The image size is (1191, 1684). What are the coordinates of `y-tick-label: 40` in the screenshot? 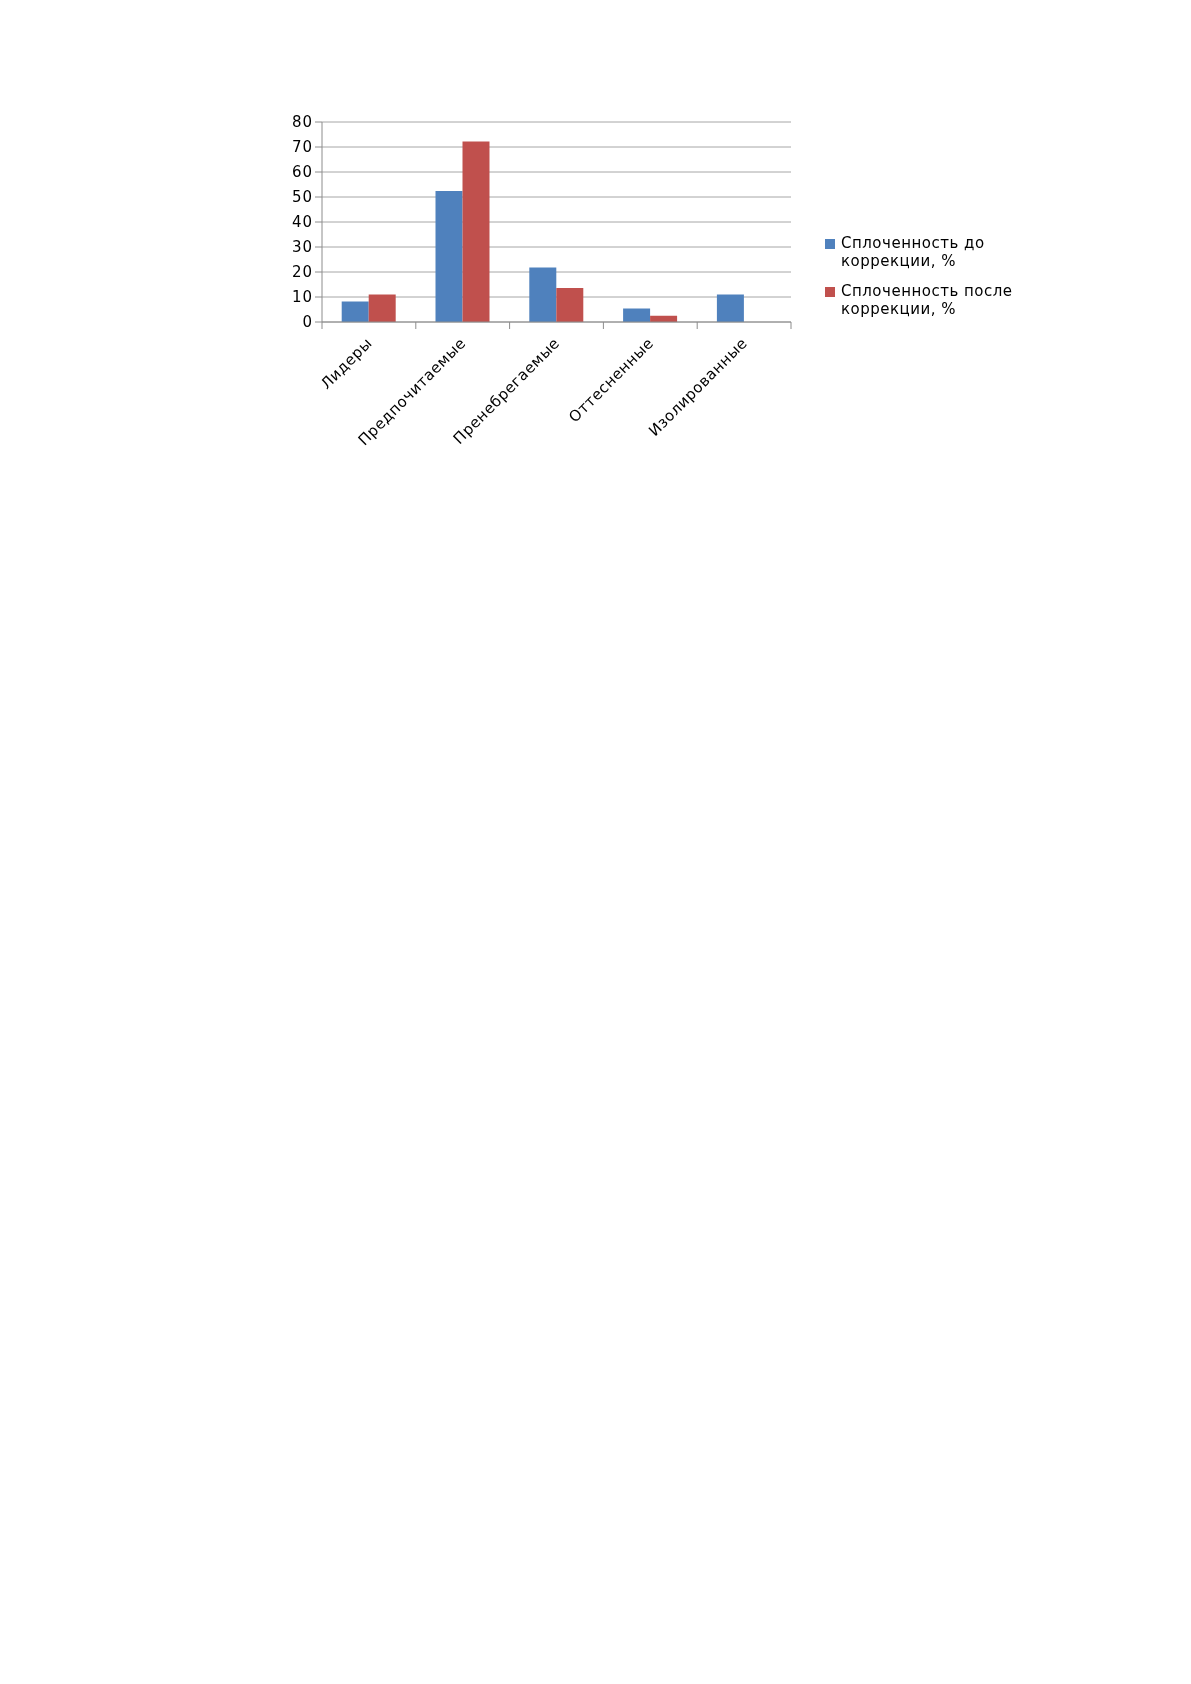 It's located at (302, 222).